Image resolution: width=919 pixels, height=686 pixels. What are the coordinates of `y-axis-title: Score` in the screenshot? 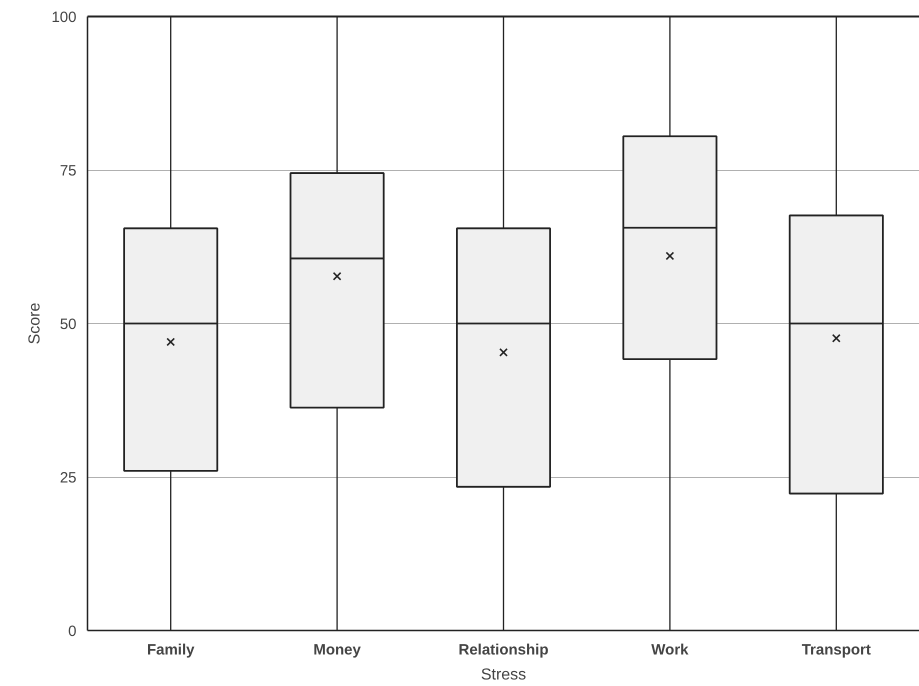 It's located at (35, 323).